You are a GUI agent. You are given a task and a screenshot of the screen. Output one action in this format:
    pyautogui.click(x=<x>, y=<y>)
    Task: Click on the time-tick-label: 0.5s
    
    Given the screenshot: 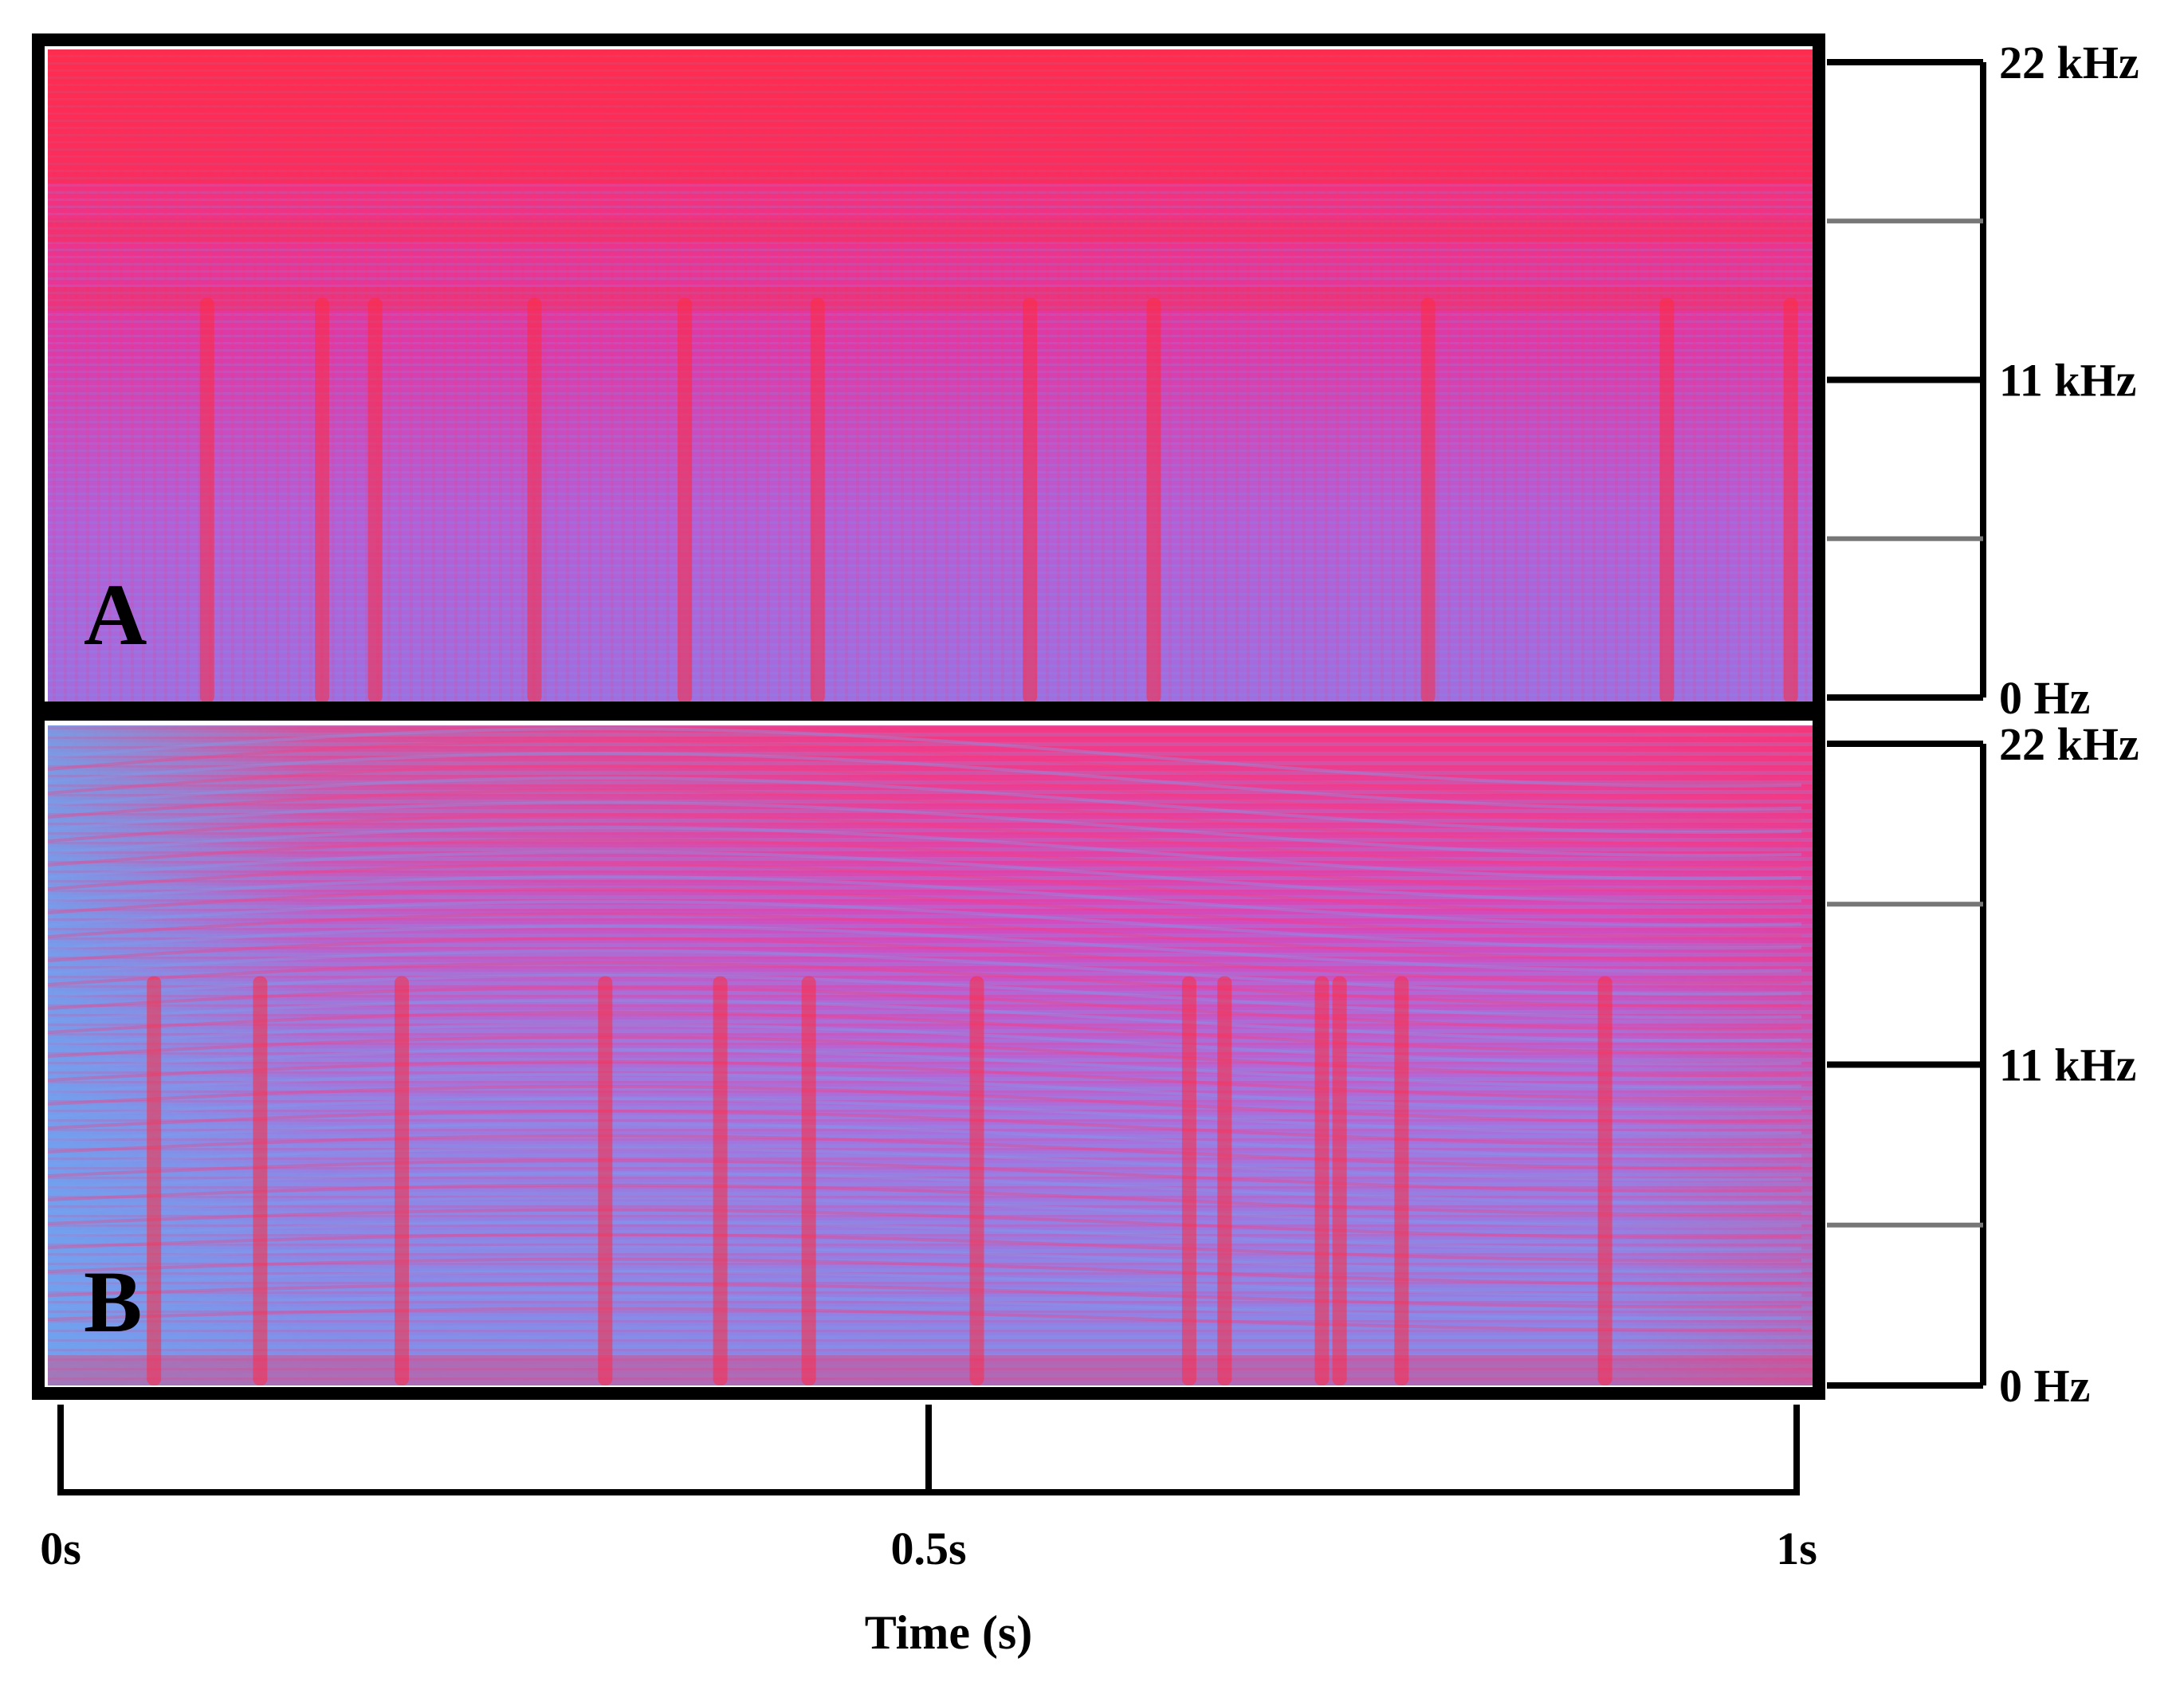 What is the action you would take?
    pyautogui.click(x=928, y=1548)
    